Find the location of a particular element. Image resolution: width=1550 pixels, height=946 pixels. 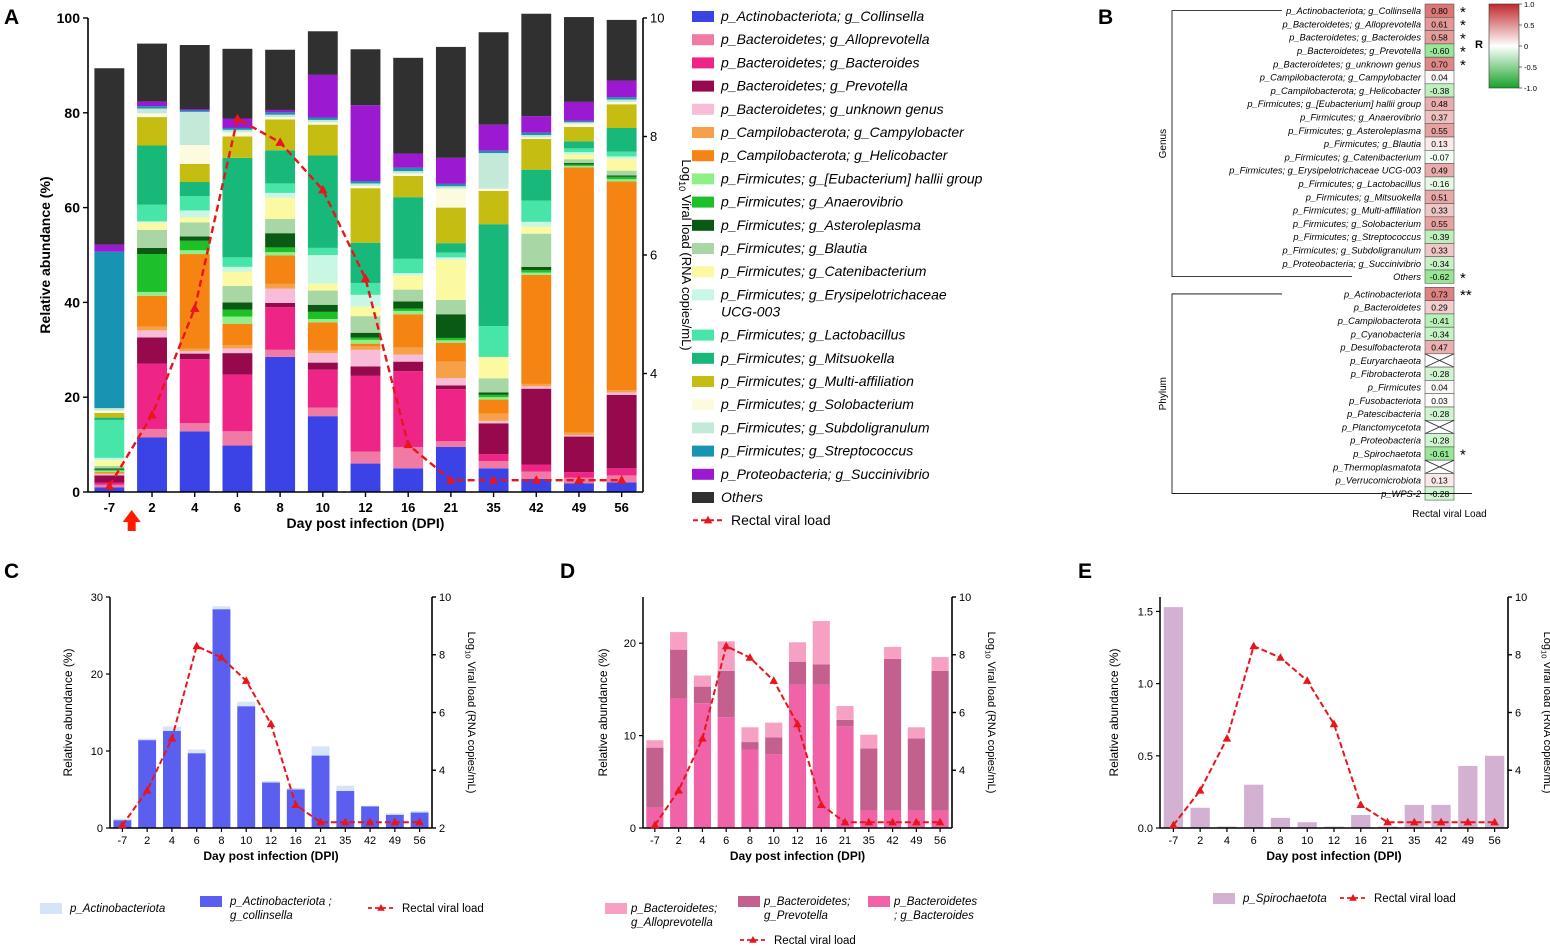

heatmap-row-label: p_Proteobacteria; g_Succinivibrio is located at coordinates (1351, 264).